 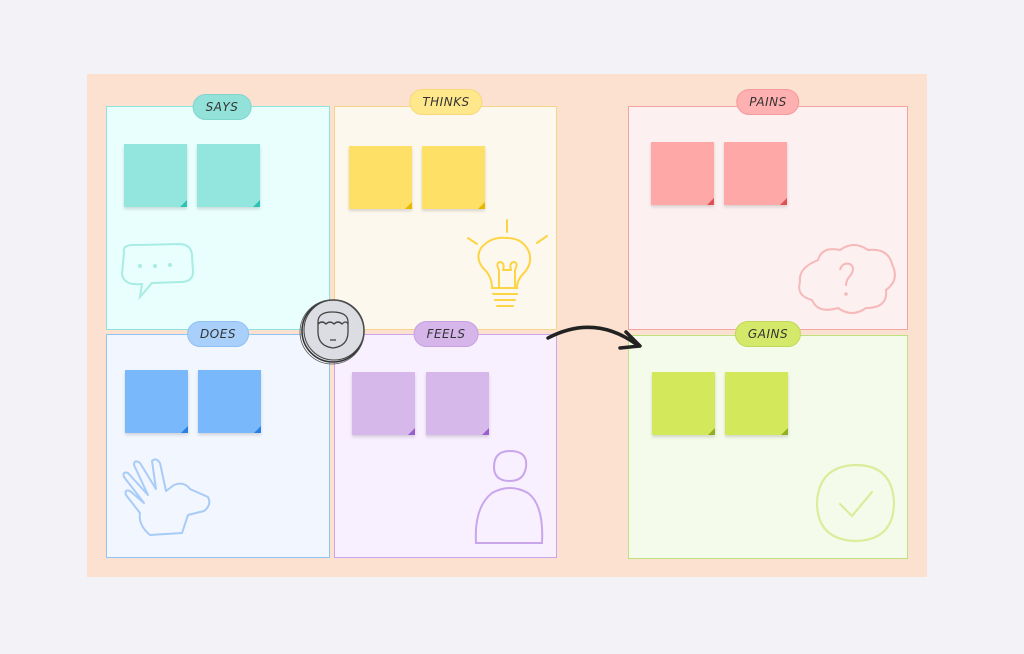 I want to click on curved-arrow-icon, so click(x=594, y=337).